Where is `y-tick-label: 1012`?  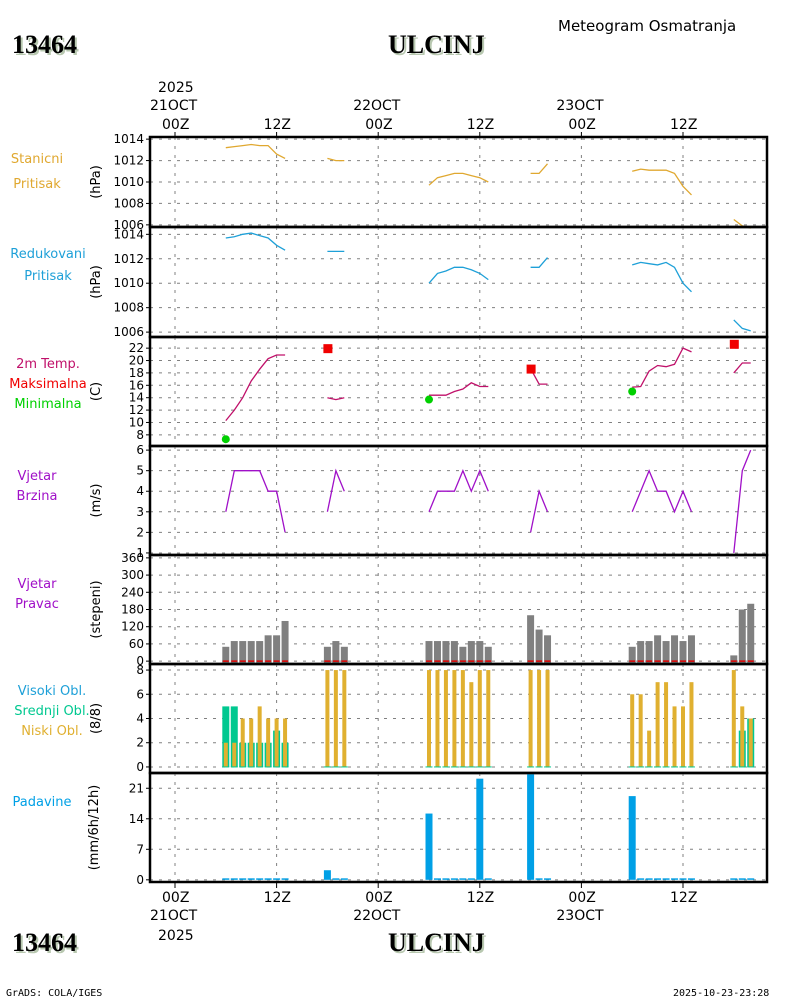 y-tick-label: 1012 is located at coordinates (128, 259).